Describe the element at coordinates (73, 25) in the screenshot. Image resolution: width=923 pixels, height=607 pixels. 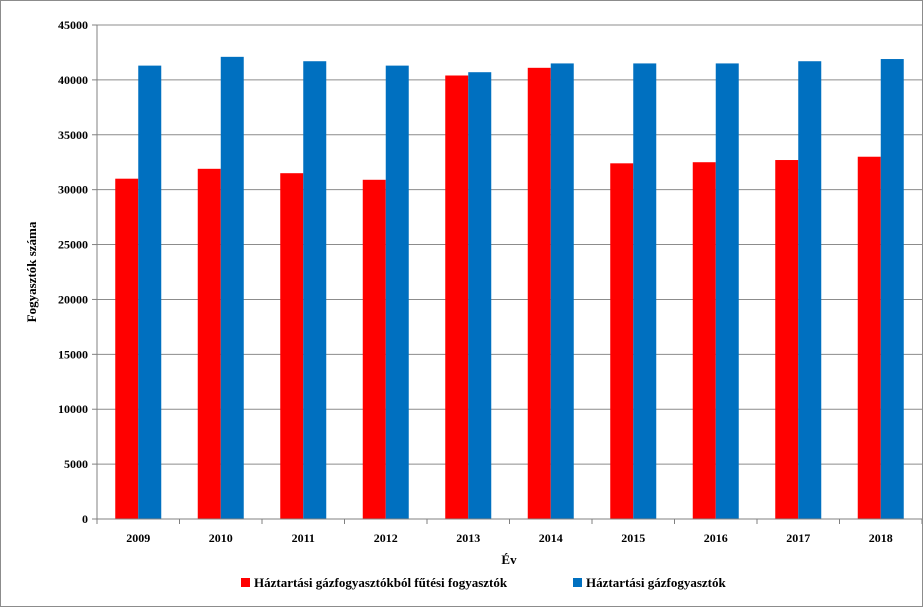
I see `y-tick-label: 45000` at that location.